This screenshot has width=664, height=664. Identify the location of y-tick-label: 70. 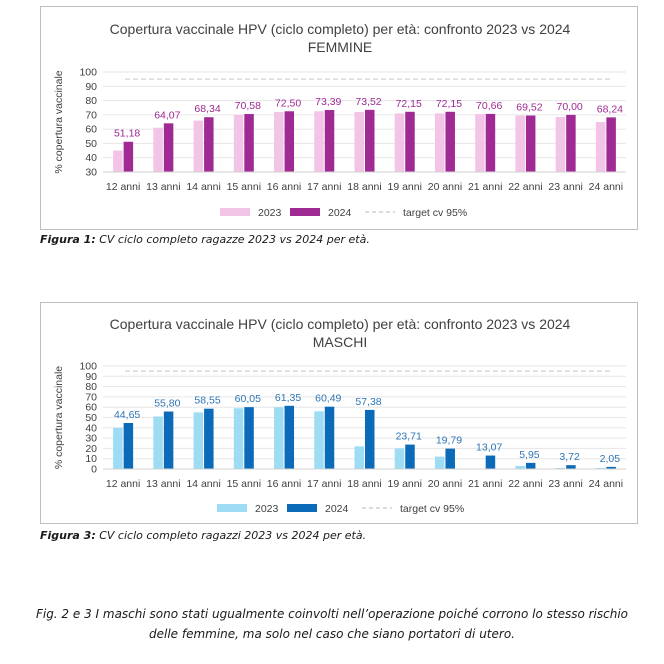
(91, 397).